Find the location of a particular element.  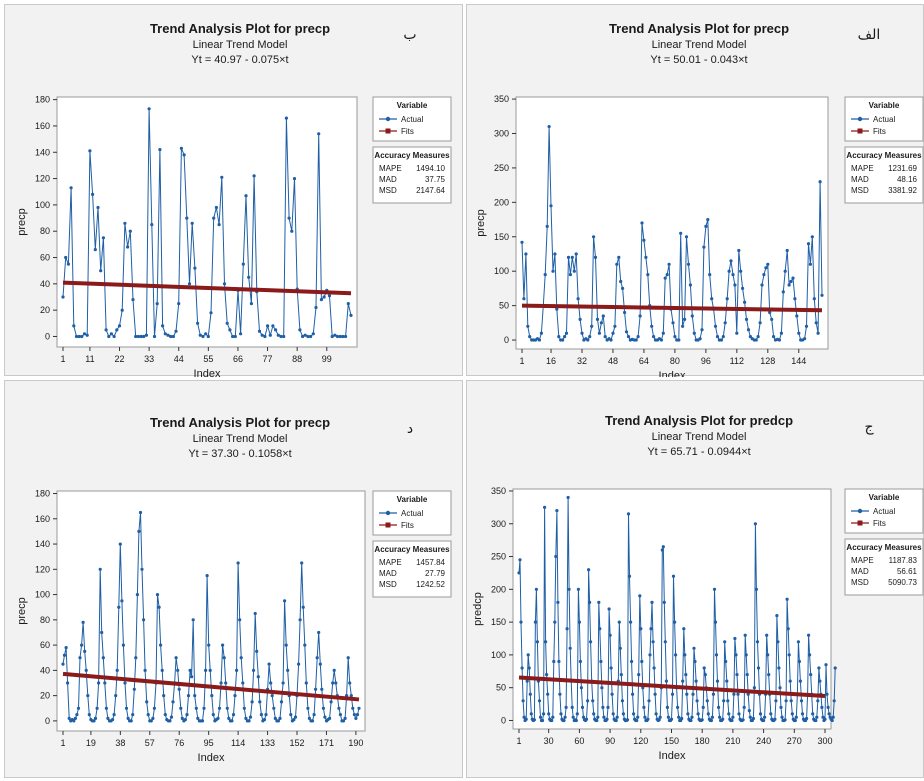

accuracy-label: MSD is located at coordinates (860, 582).